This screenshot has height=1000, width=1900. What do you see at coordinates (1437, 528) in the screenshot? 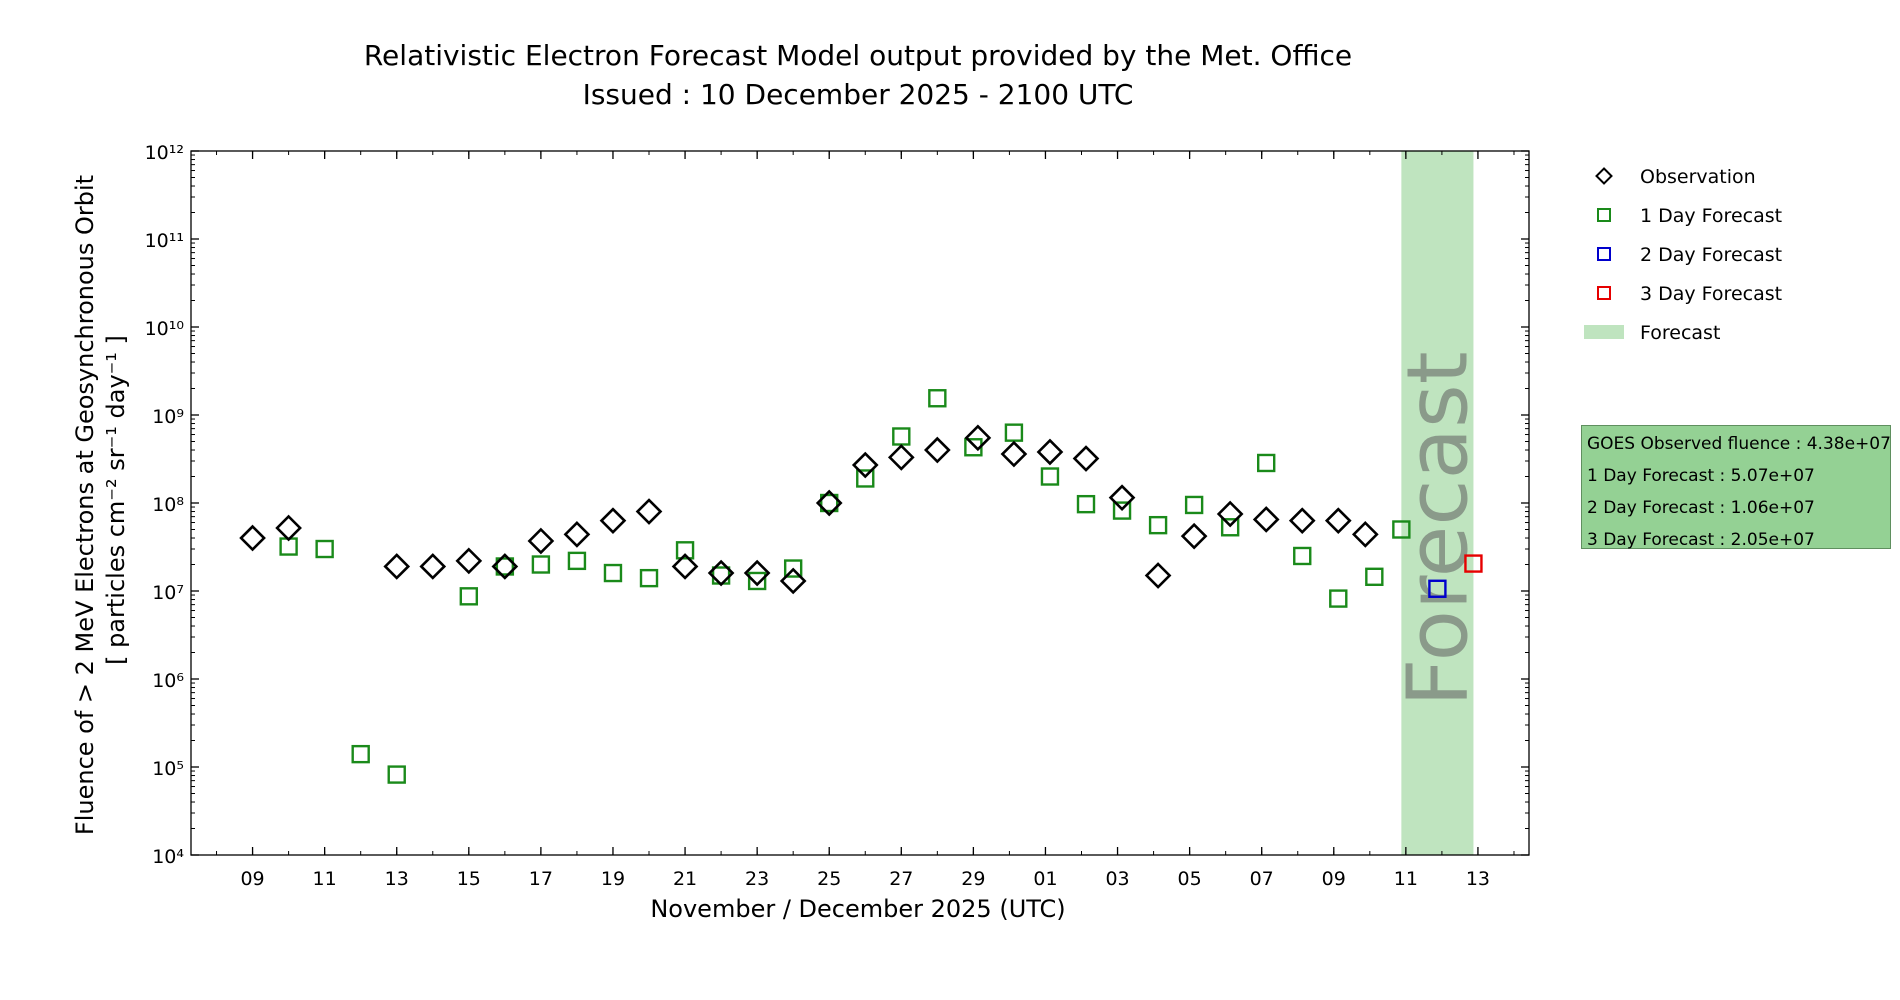
I see `forecast-span-label: Forecast` at bounding box center [1437, 528].